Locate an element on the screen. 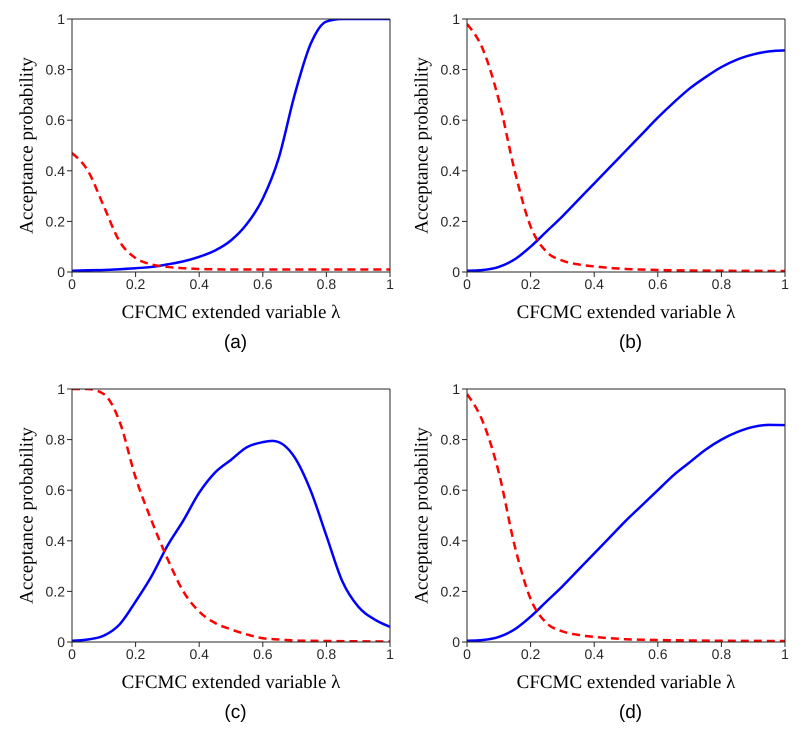 Image resolution: width=805 pixels, height=746 pixels. text: (d) is located at coordinates (631, 713).